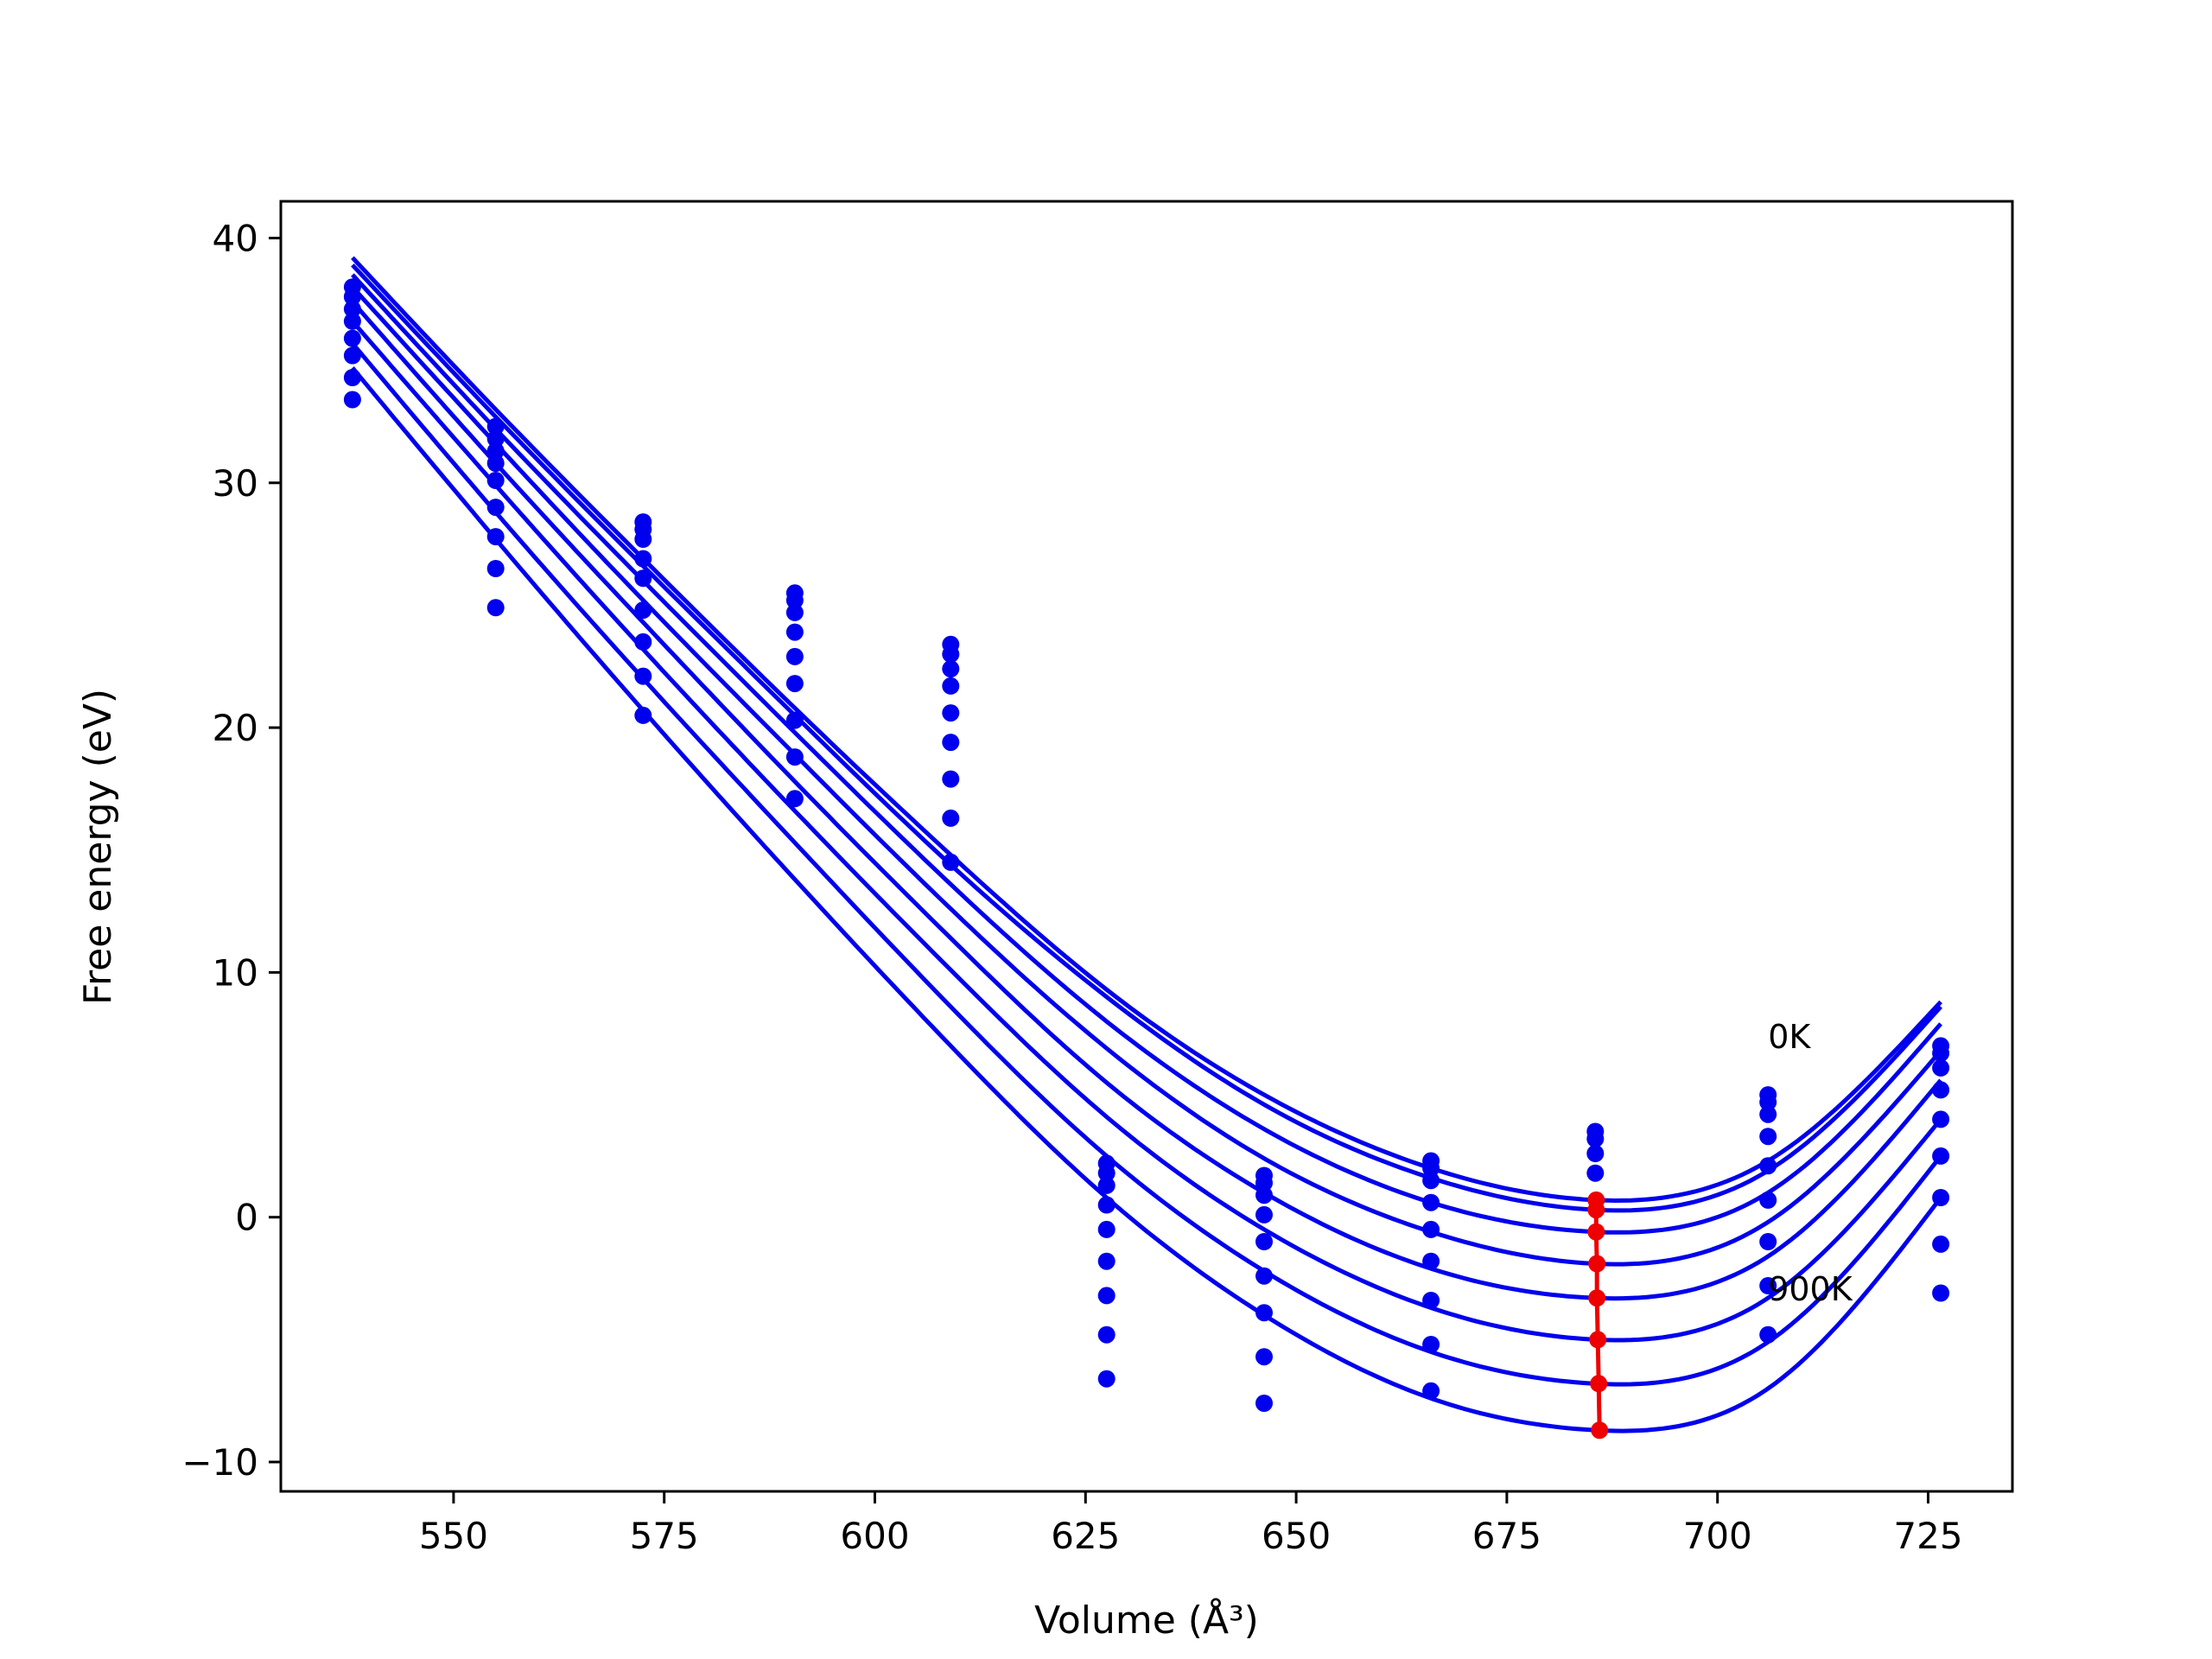 The image size is (2212, 1659). I want to click on y-tick-label: 20, so click(235, 728).